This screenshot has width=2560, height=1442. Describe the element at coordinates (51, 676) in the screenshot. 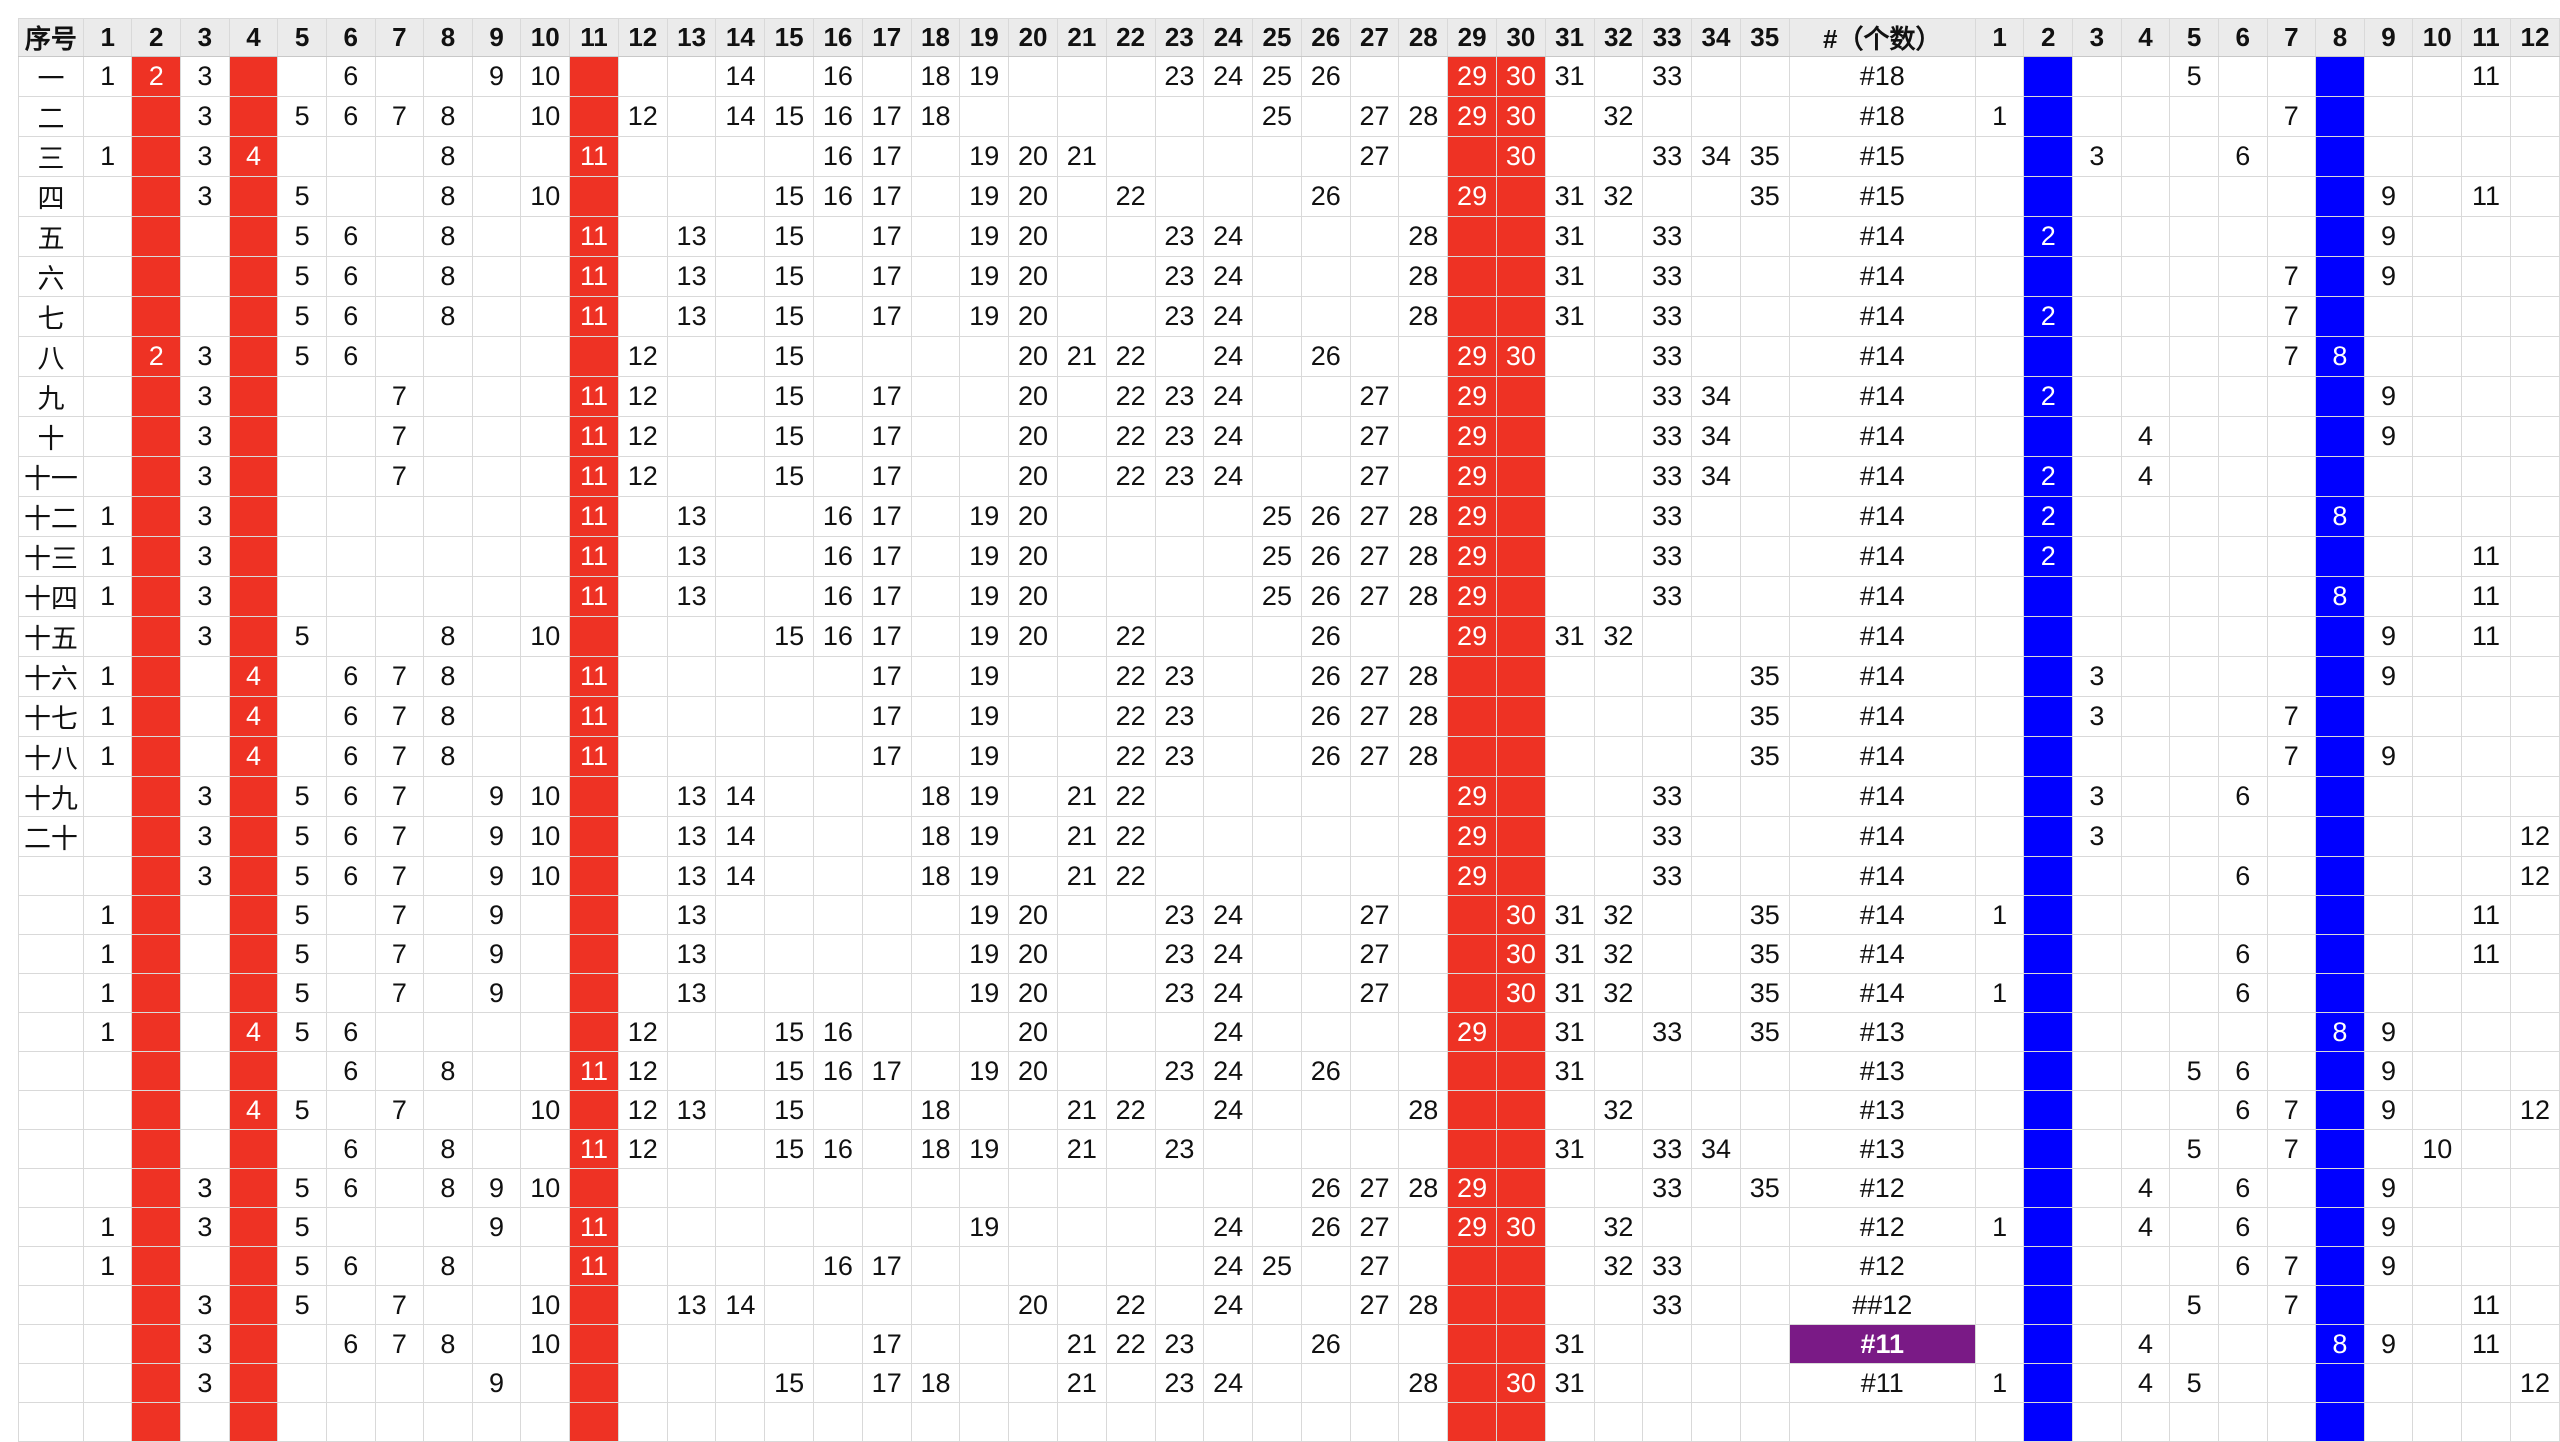

I see `row-seq: 十六` at that location.